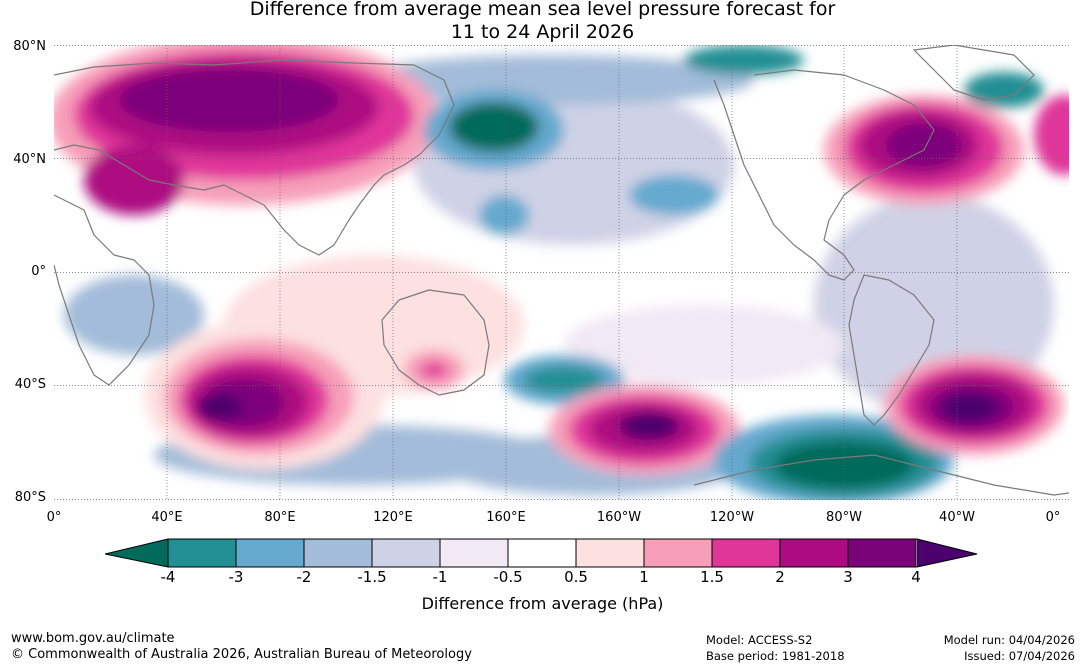 This screenshot has height=667, width=1085. What do you see at coordinates (848, 577) in the screenshot?
I see `colorbar-tick: 3` at bounding box center [848, 577].